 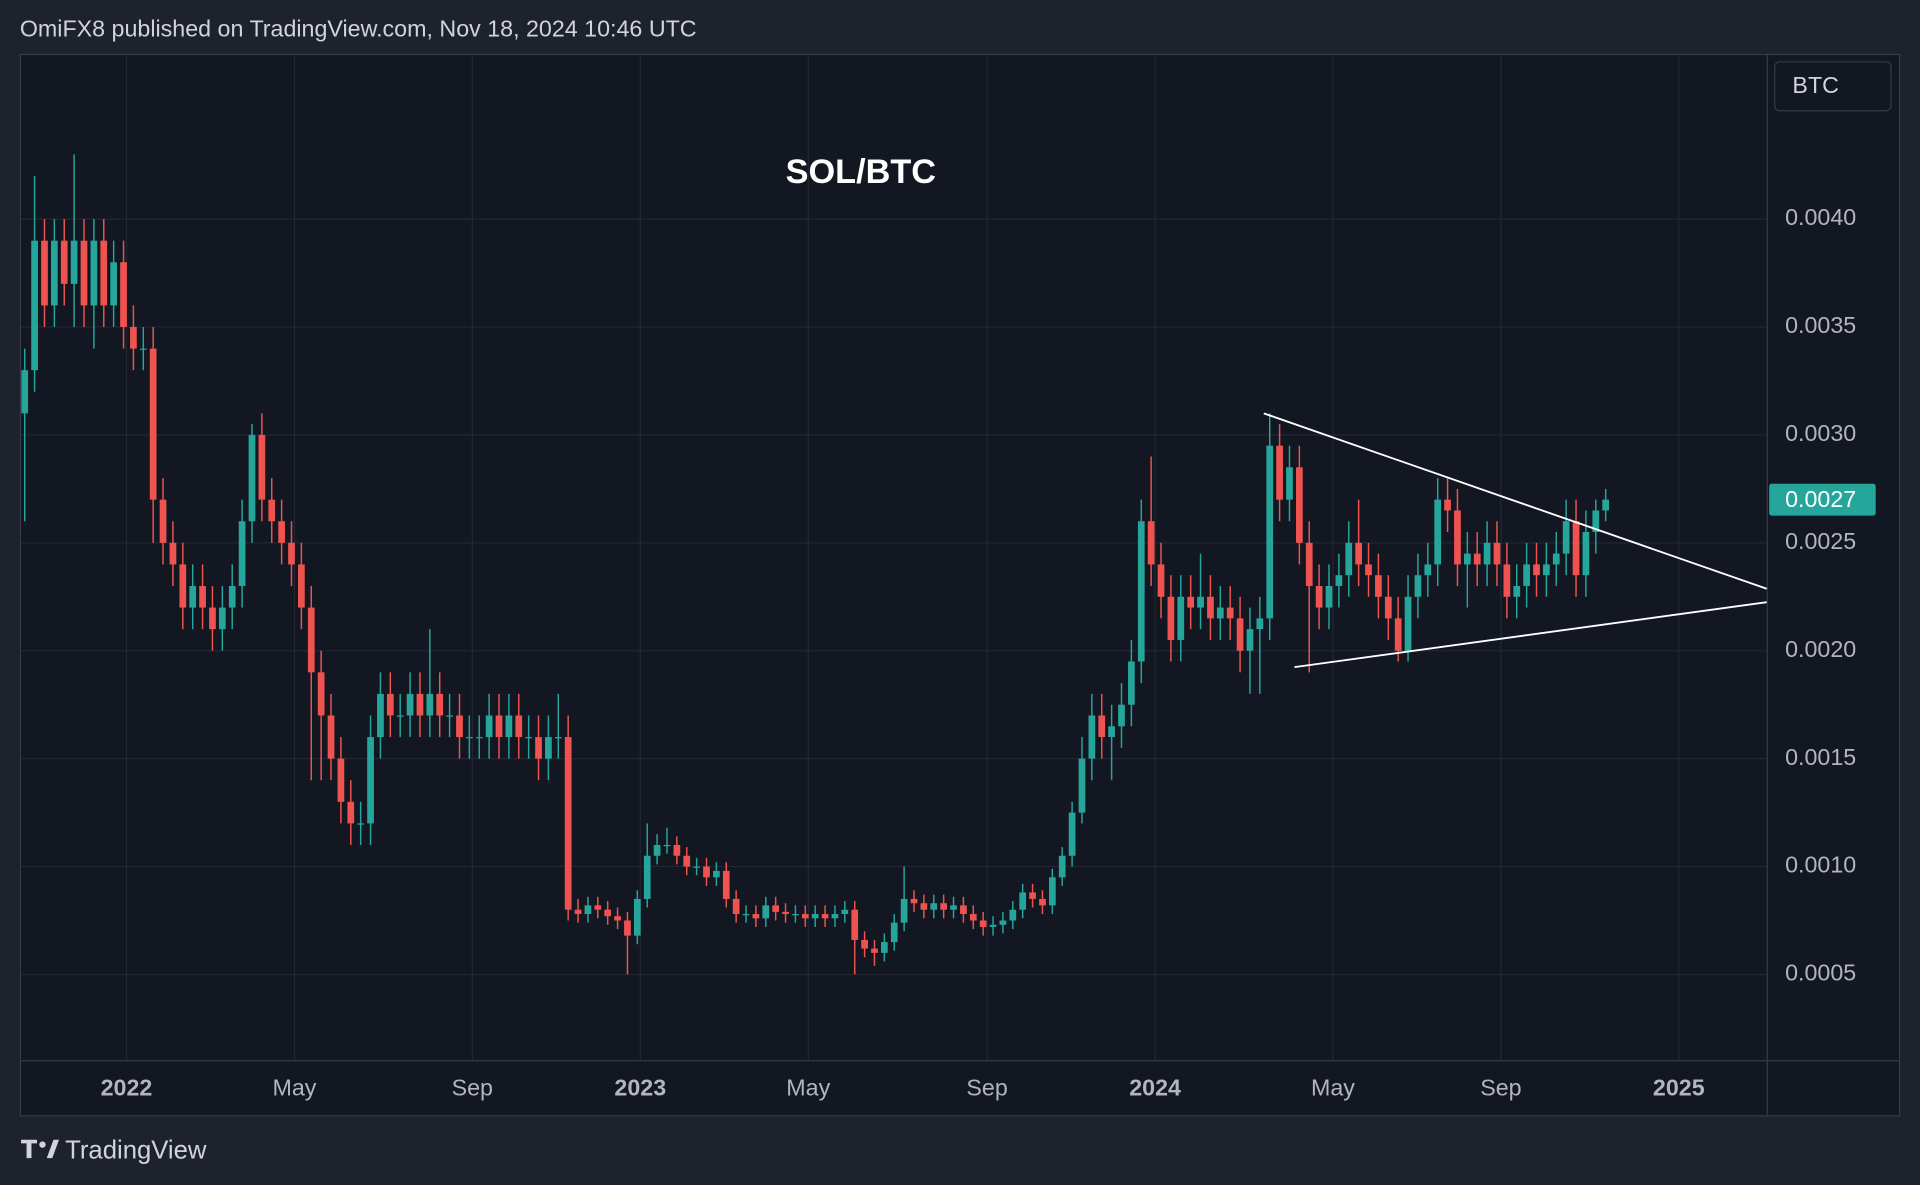 I want to click on y-tick-label: 0.0020, so click(x=1820, y=649).